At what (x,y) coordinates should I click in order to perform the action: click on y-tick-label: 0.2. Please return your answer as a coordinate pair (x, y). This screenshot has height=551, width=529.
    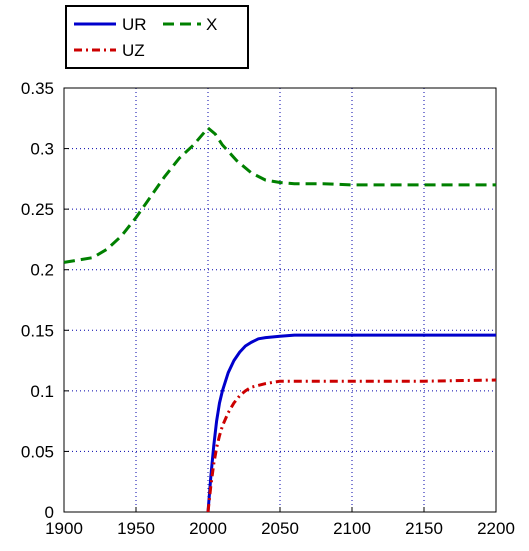
    Looking at the image, I should click on (42, 270).